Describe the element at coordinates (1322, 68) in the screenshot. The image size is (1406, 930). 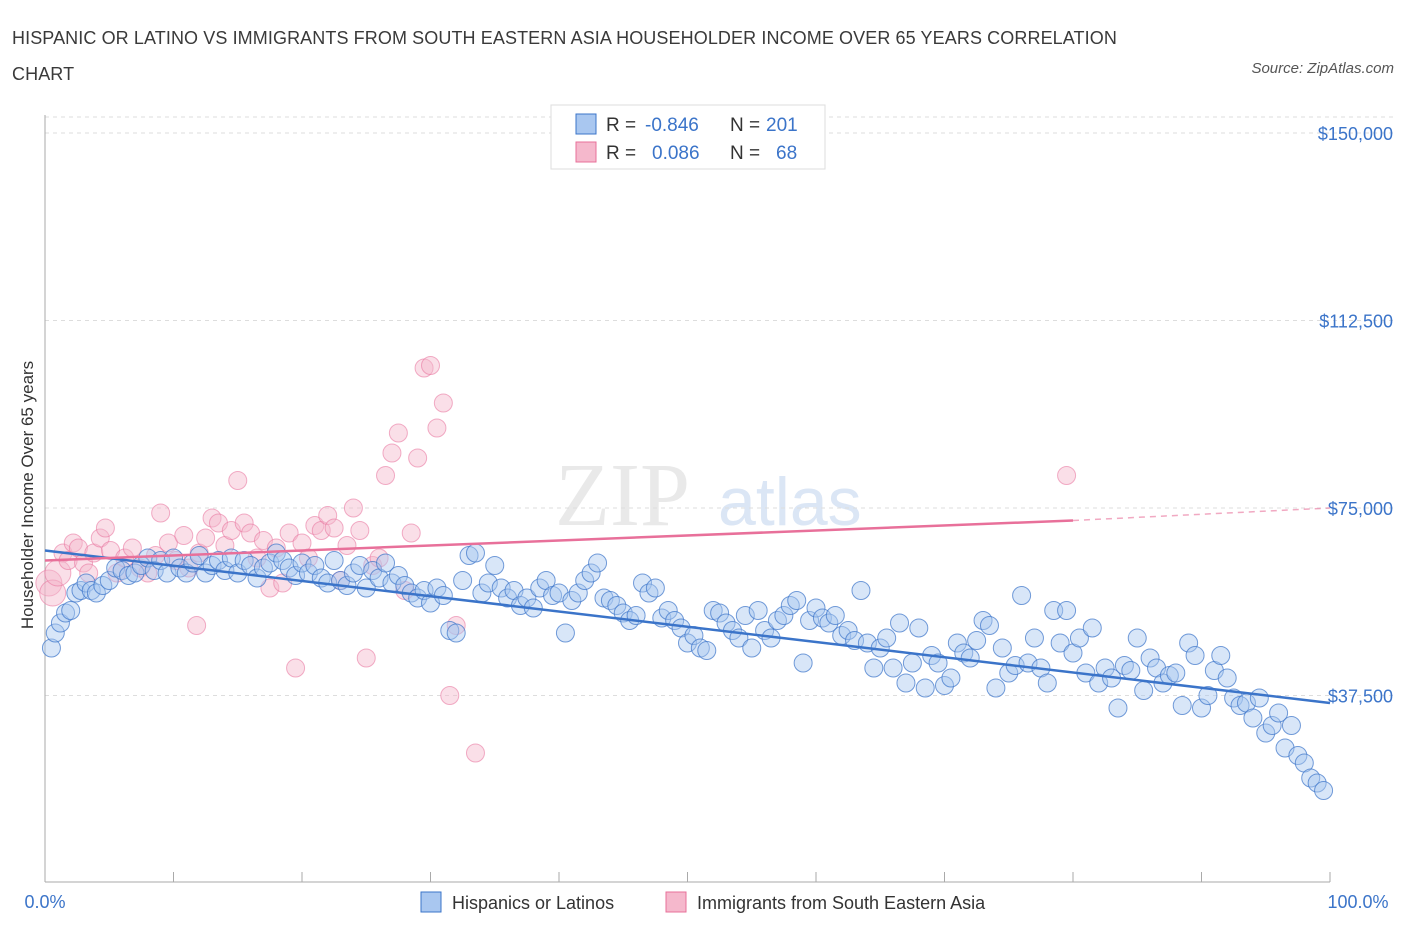
I see `source-label: Source: ZipAtlas.com` at that location.